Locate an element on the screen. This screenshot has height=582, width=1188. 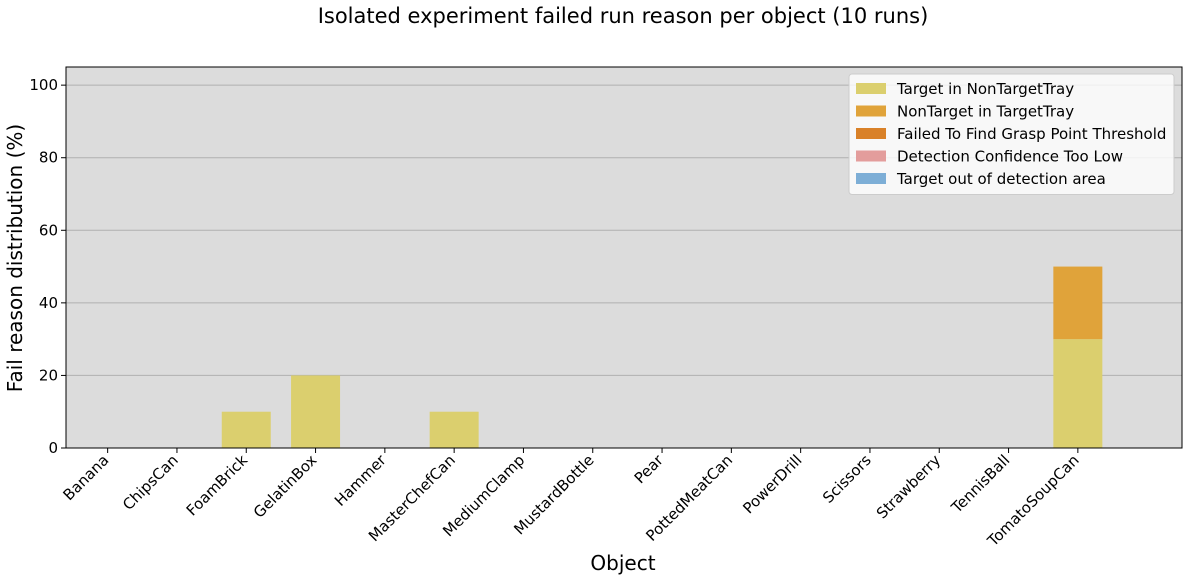
y-tick-label: 40 is located at coordinates (48, 303).